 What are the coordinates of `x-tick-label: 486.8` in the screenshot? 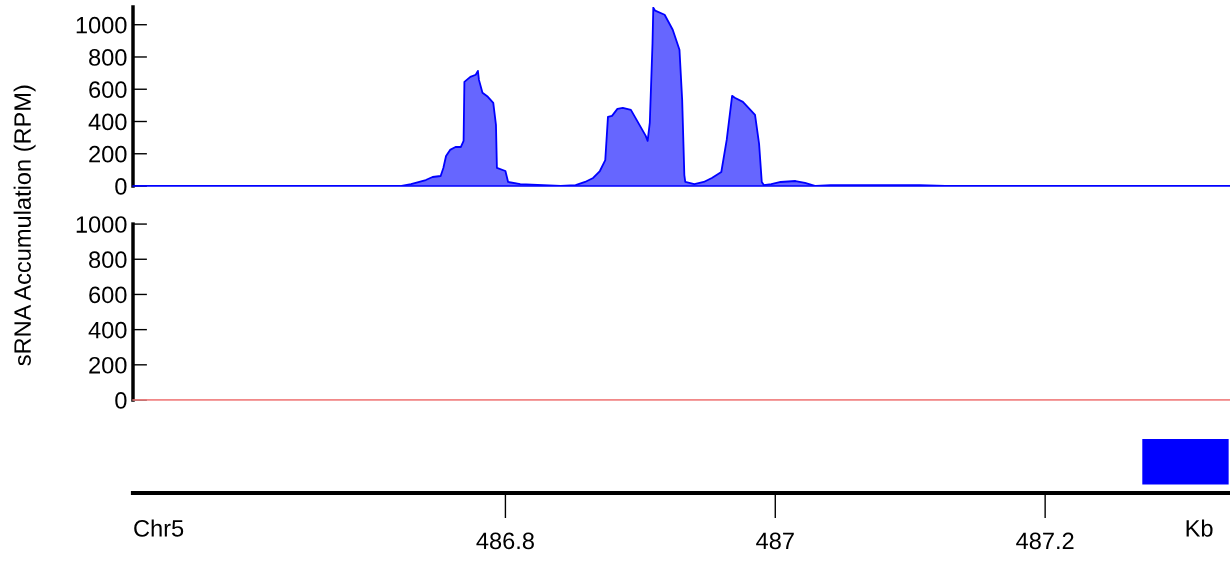 It's located at (505, 541).